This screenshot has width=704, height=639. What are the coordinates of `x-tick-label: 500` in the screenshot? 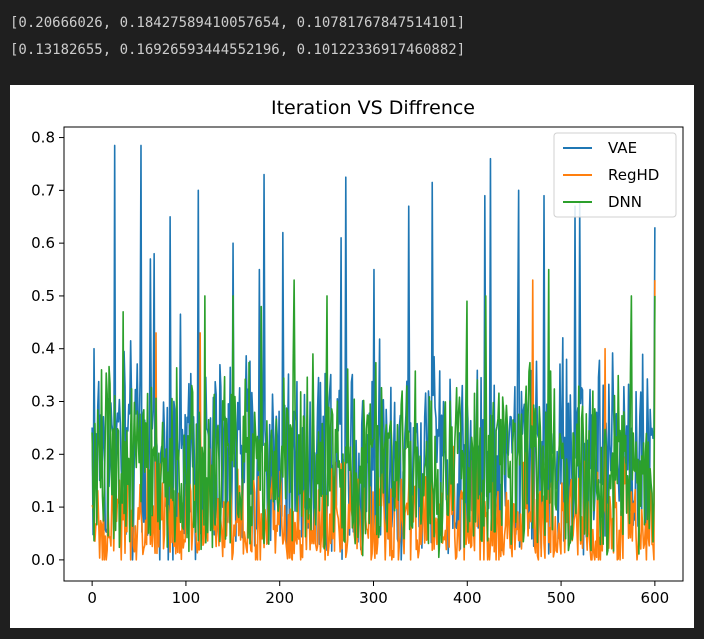 It's located at (561, 598).